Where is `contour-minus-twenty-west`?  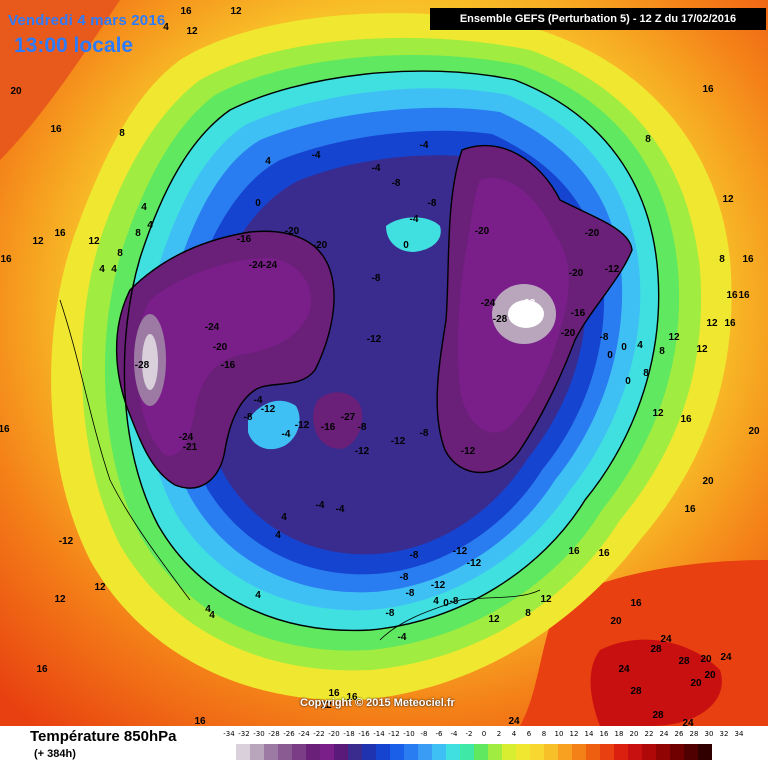 contour-minus-twenty-west is located at coordinates (225, 359).